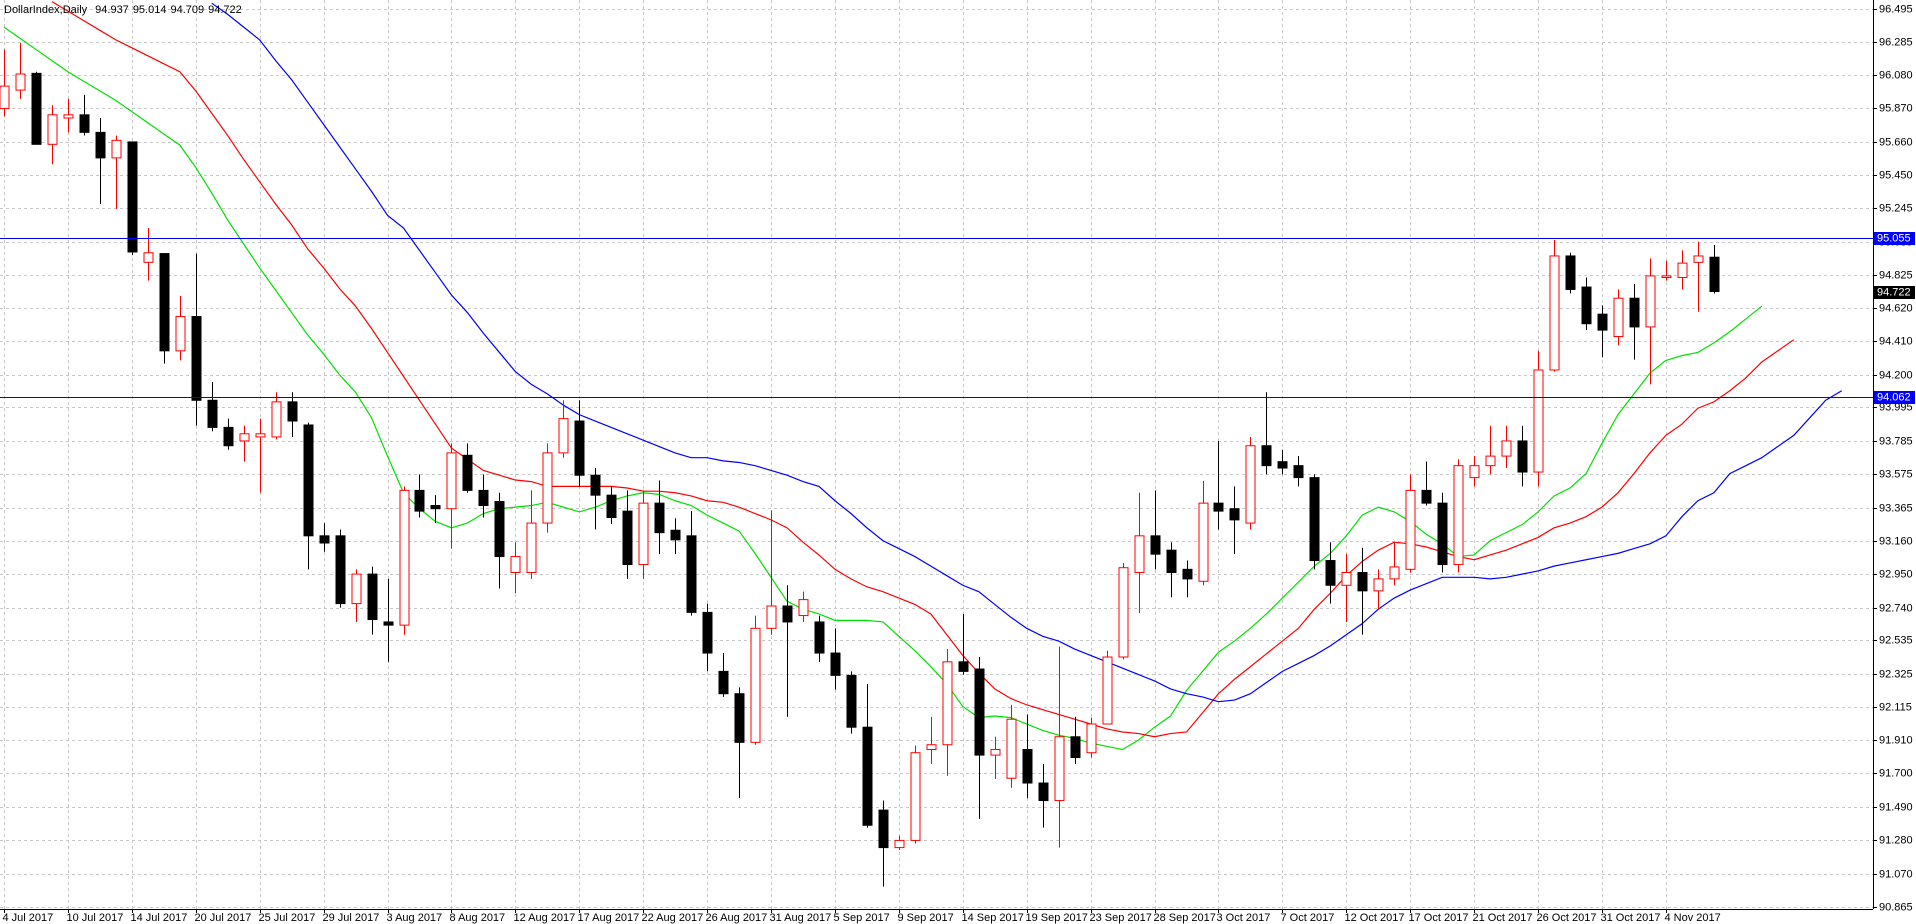 The height and width of the screenshot is (924, 1916). Describe the element at coordinates (1057, 918) in the screenshot. I see `x-tick-label: 19 Sep 2017` at that location.